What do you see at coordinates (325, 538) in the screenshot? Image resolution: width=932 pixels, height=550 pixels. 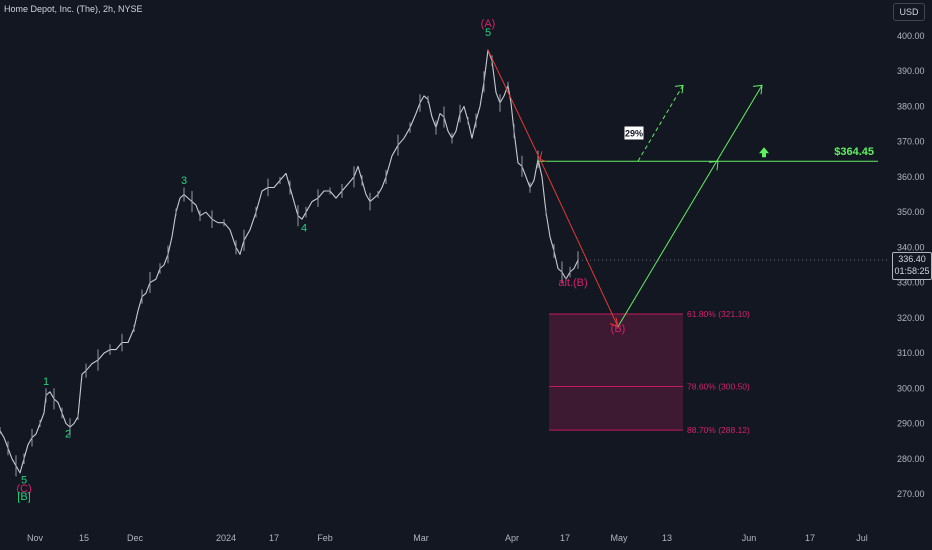 I see `x-tick-label: Feb` at bounding box center [325, 538].